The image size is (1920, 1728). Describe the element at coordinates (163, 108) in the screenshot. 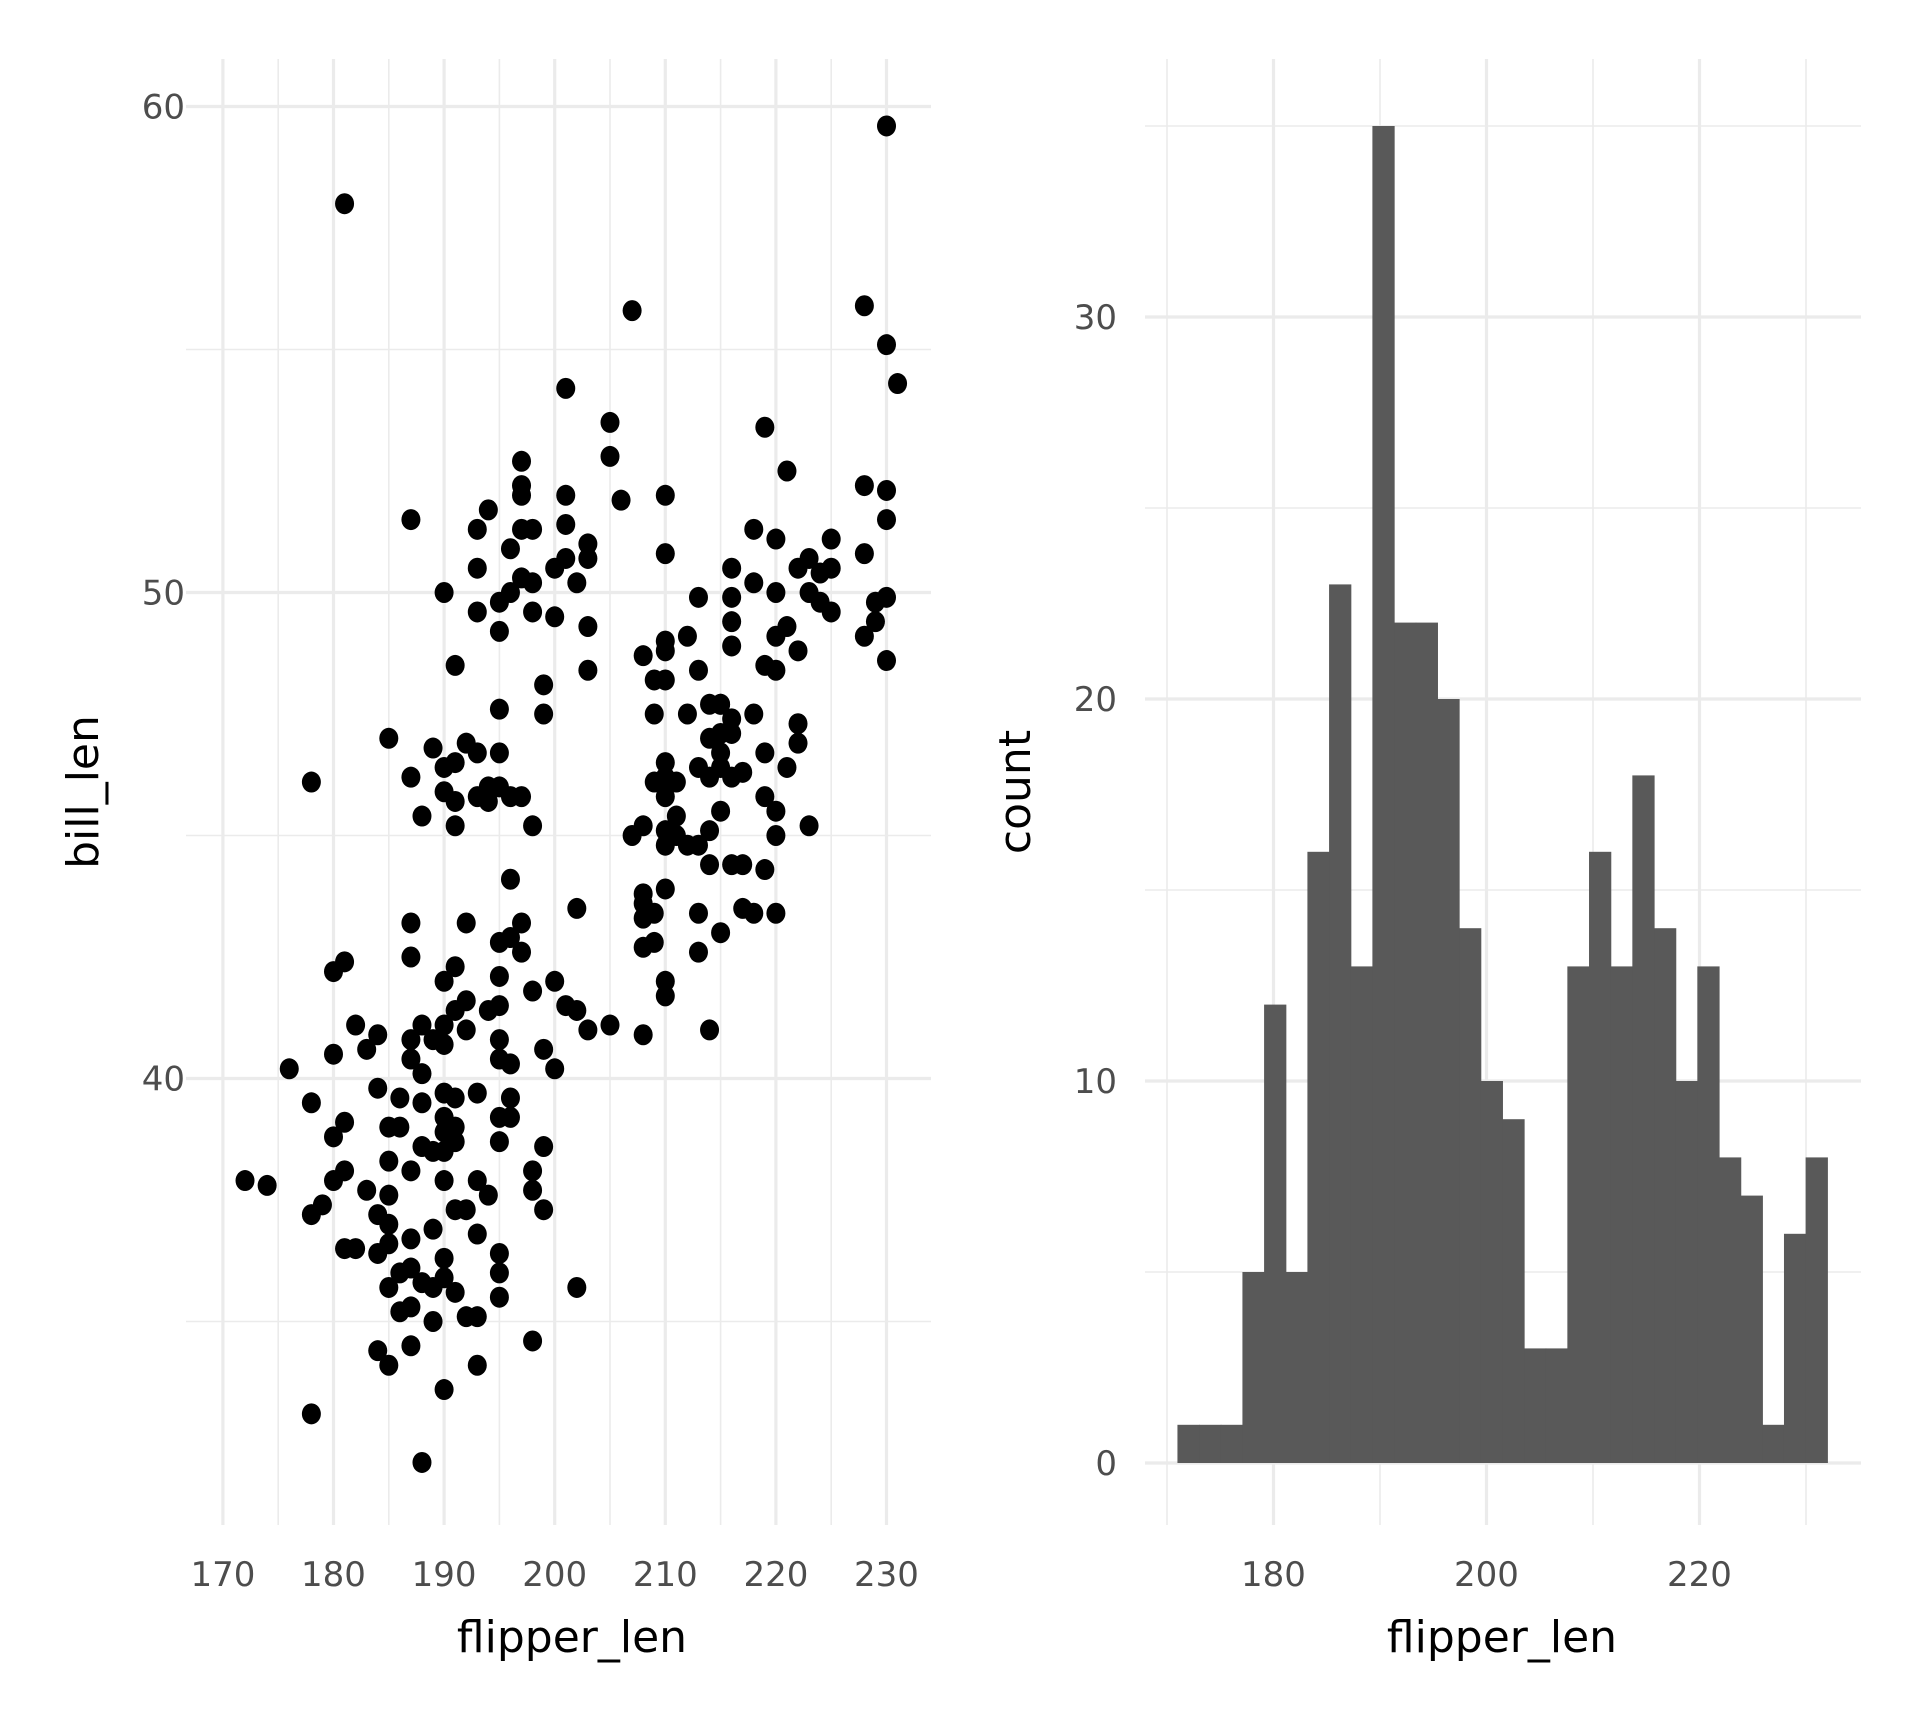

I see `y-tick-label: 60` at that location.